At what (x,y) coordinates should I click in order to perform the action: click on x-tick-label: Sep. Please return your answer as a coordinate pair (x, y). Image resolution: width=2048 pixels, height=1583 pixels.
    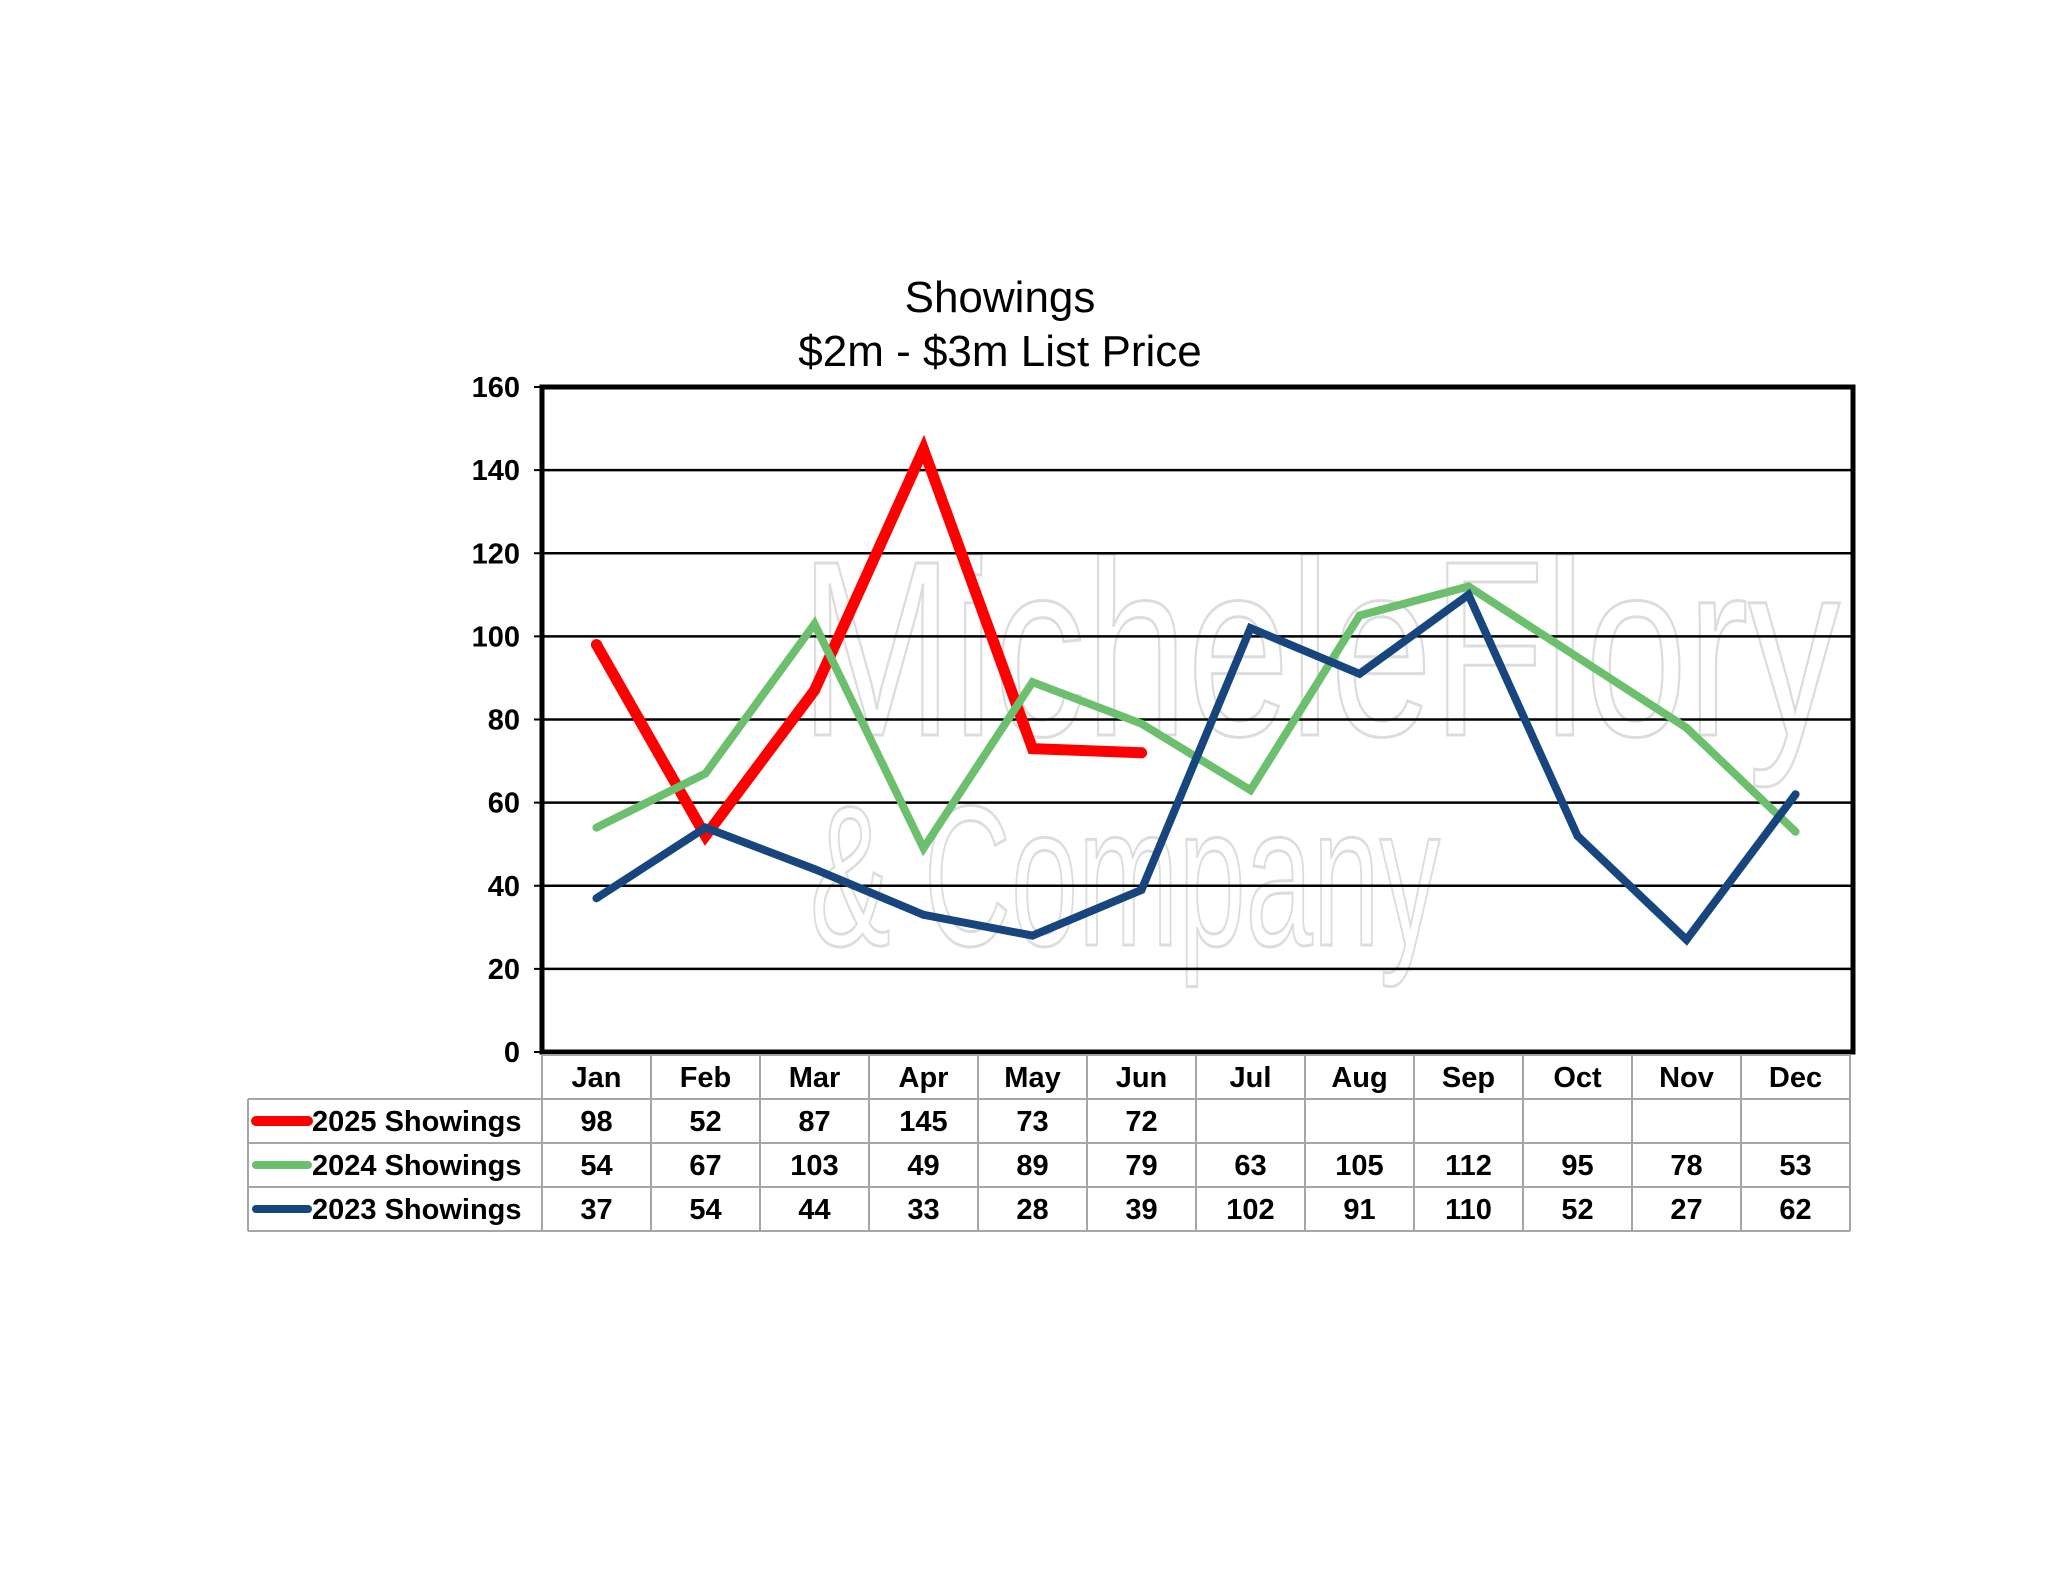
    Looking at the image, I should click on (1468, 1078).